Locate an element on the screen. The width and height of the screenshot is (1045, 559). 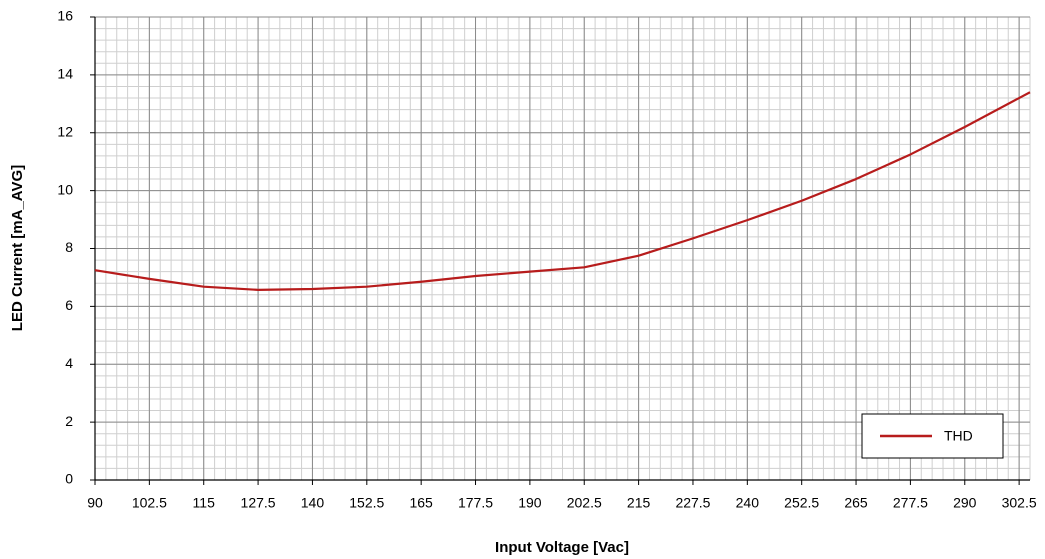
y-tick-label: 8 is located at coordinates (69, 247).